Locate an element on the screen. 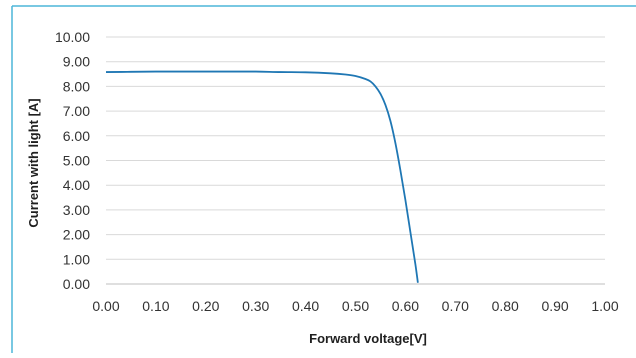 The width and height of the screenshot is (636, 358). x-tick-label: 0.30 is located at coordinates (255, 306).